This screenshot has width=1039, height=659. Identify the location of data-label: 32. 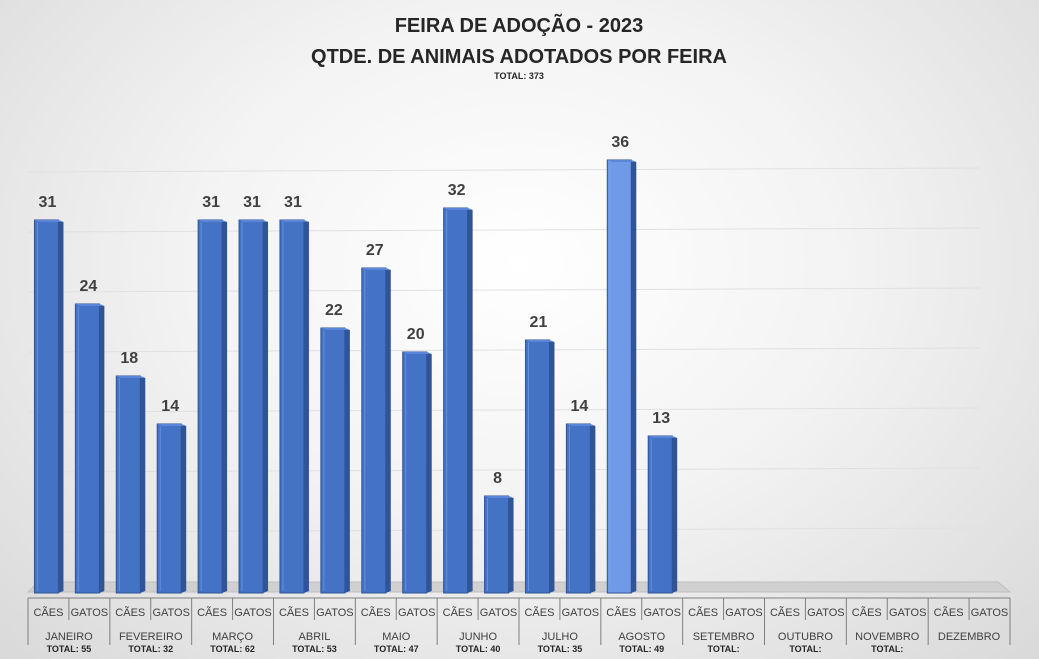
(457, 190).